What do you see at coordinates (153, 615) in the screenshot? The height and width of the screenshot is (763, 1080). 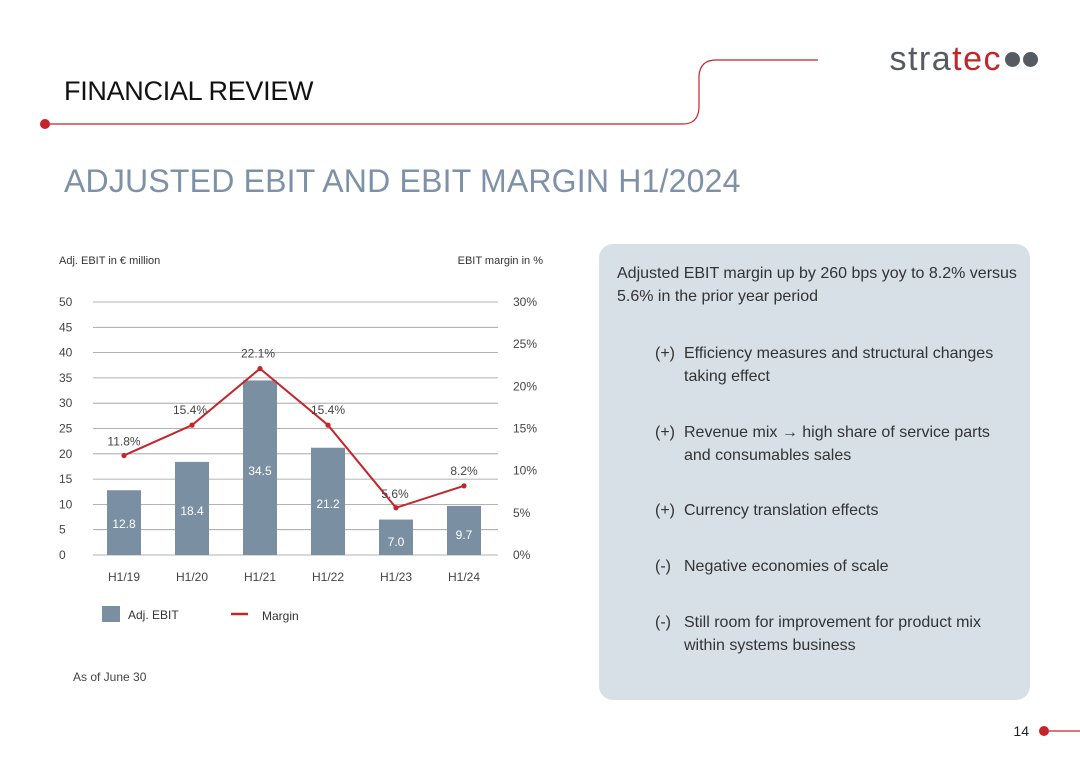 I see `legend-label-bar: Adj. EBIT` at bounding box center [153, 615].